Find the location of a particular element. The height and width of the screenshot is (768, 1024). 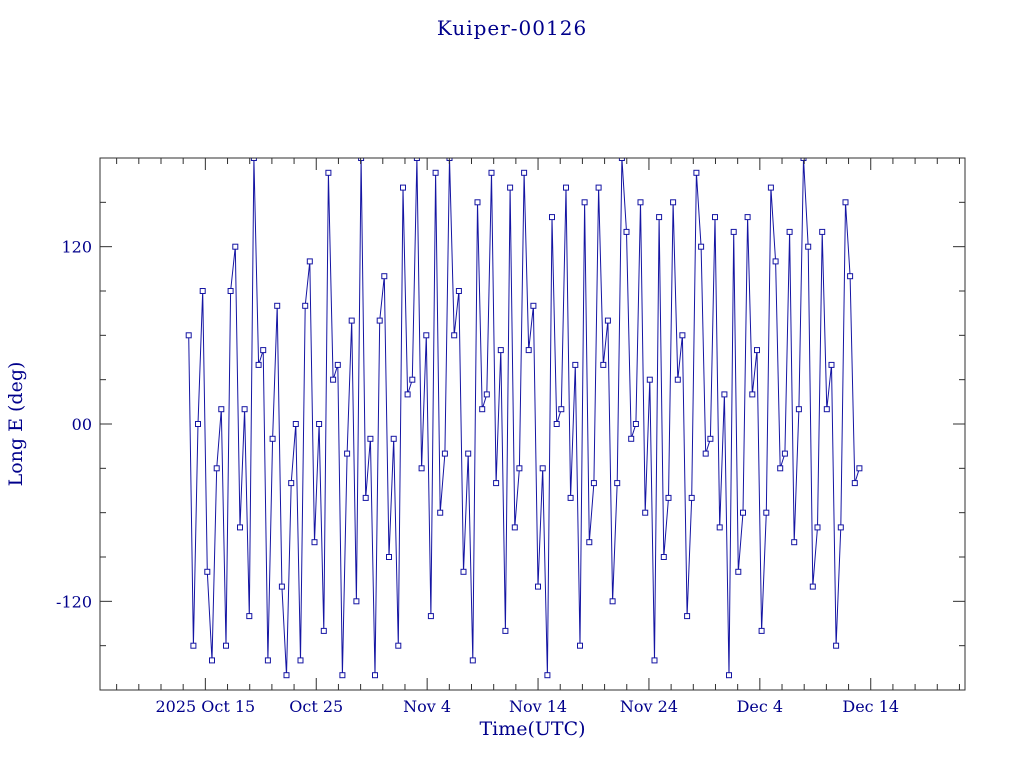

x-tick-label: Nov 14 is located at coordinates (538, 706).